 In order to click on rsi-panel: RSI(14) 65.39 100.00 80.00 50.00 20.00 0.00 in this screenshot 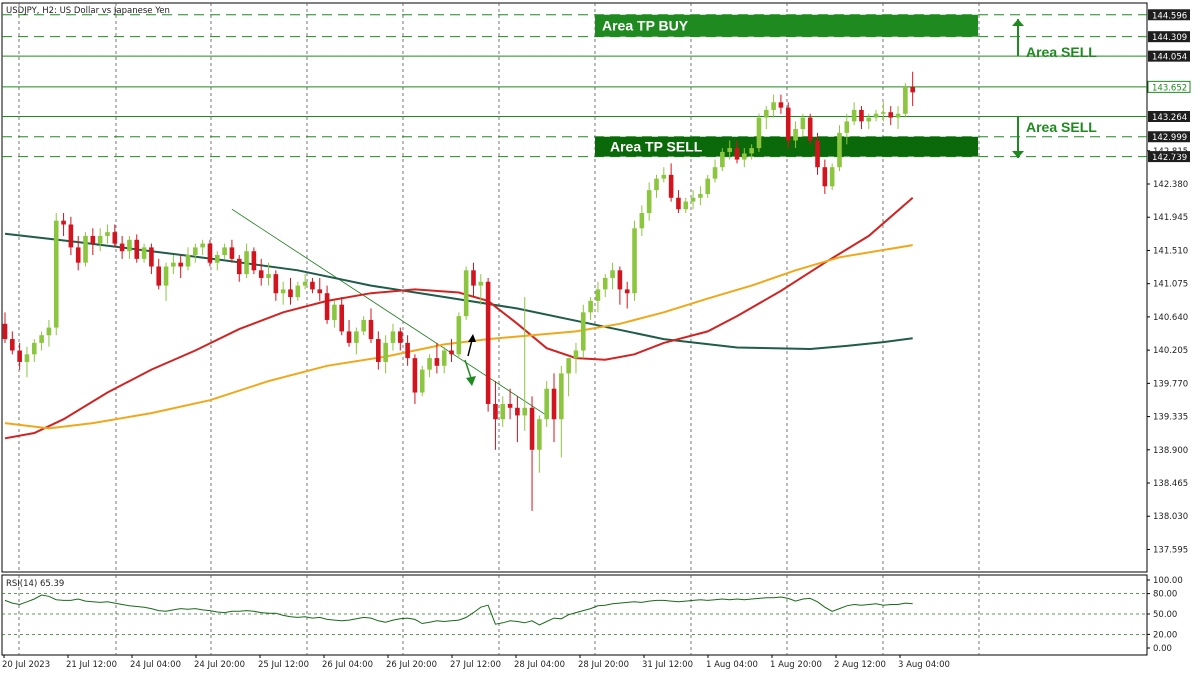, I will do `click(592, 615)`.